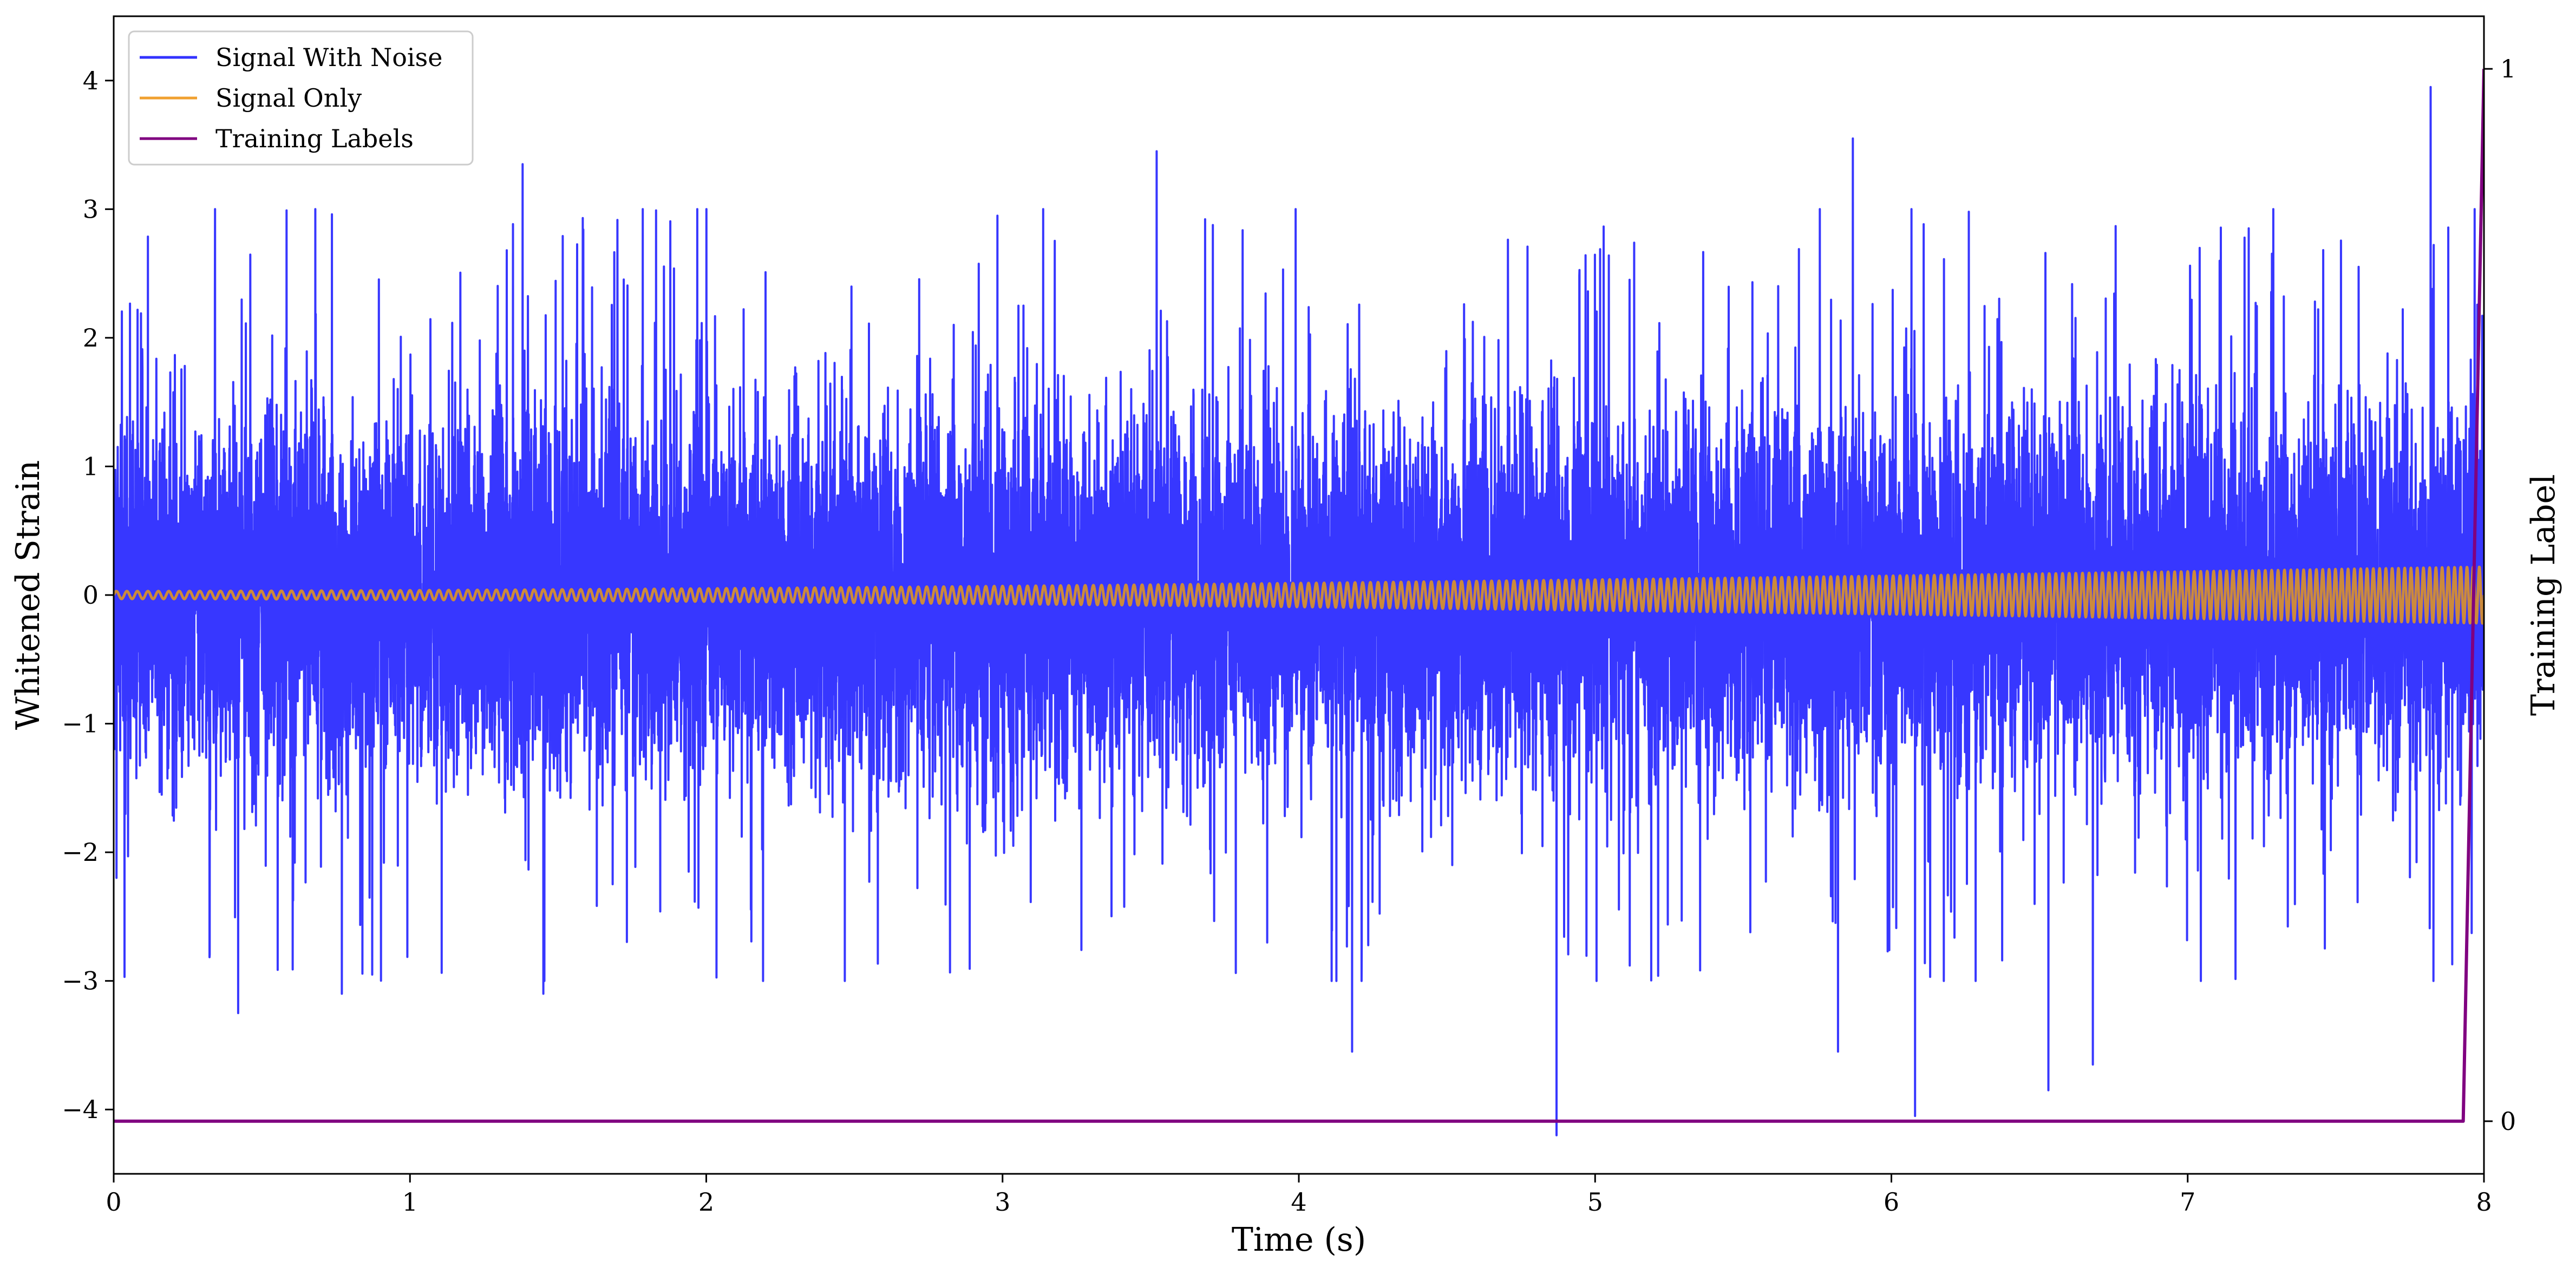 The image size is (2576, 1274). Describe the element at coordinates (91, 209) in the screenshot. I see `y-tick-label: 3` at that location.